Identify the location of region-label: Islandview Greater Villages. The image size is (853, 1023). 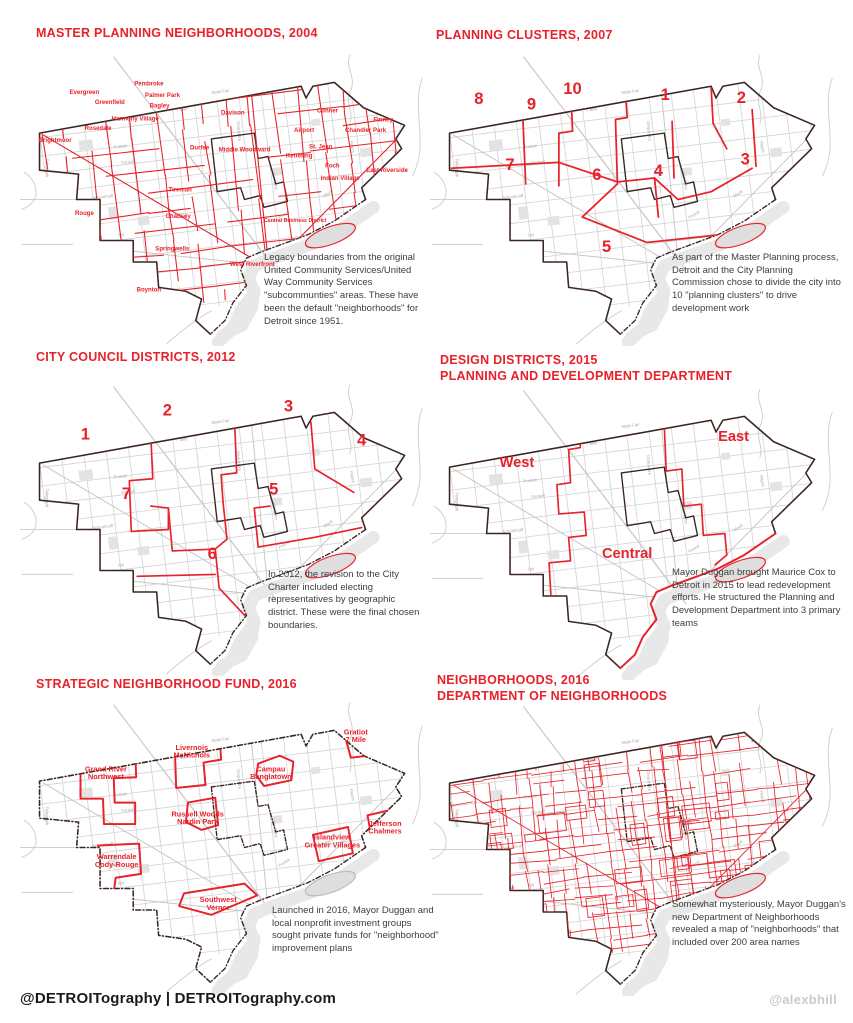
(333, 841).